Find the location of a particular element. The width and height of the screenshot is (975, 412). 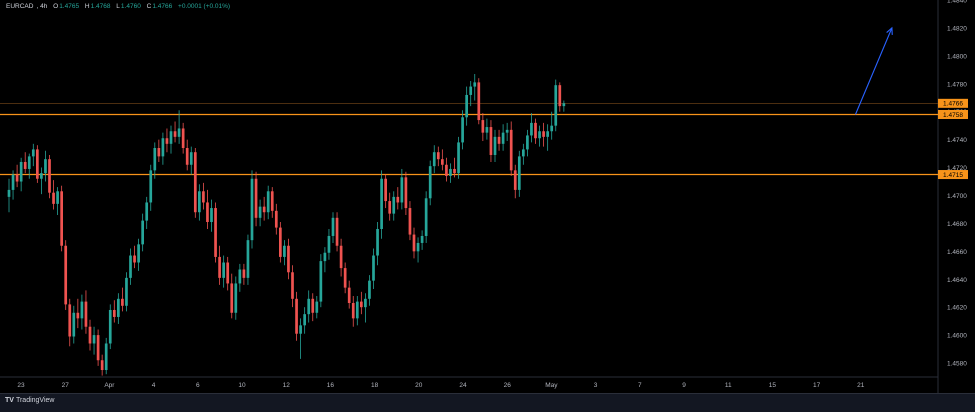

price-tick-label: 1.4820 is located at coordinates (957, 28).